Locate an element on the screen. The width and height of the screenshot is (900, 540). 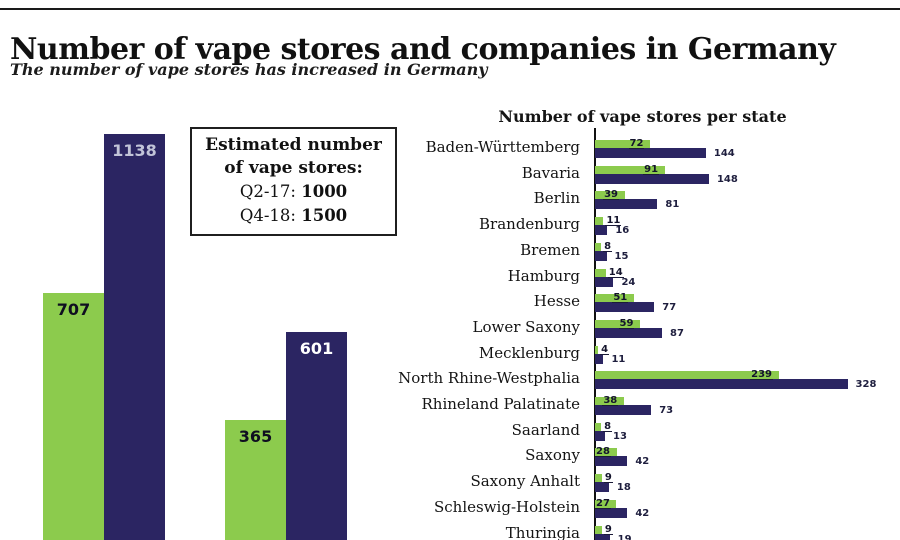
state-chart-title: Number of vape stores per state is located at coordinates (642, 116).